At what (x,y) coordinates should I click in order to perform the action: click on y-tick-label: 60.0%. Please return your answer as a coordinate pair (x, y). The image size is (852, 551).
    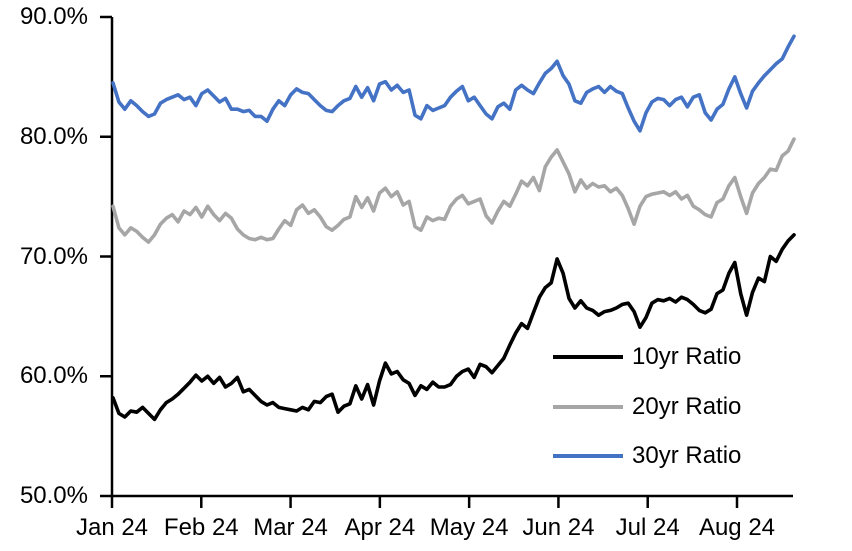
    Looking at the image, I should click on (53, 376).